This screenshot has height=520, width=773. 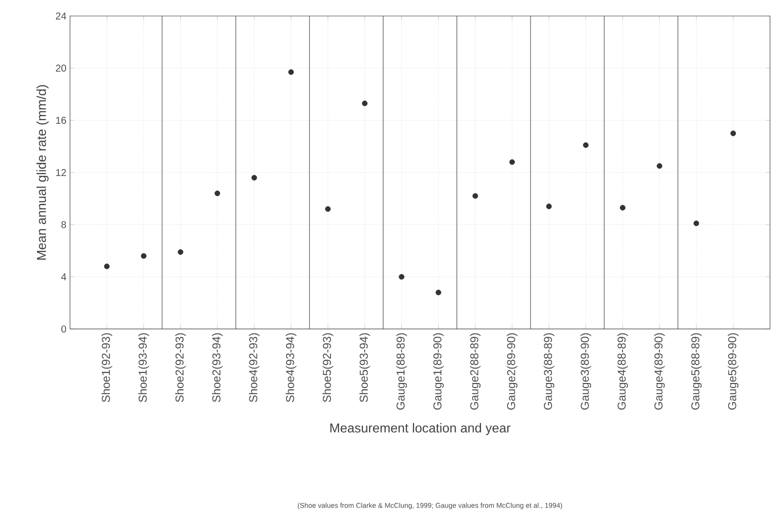 I want to click on x-tick-label: Gauge3(88-89), so click(x=549, y=371).